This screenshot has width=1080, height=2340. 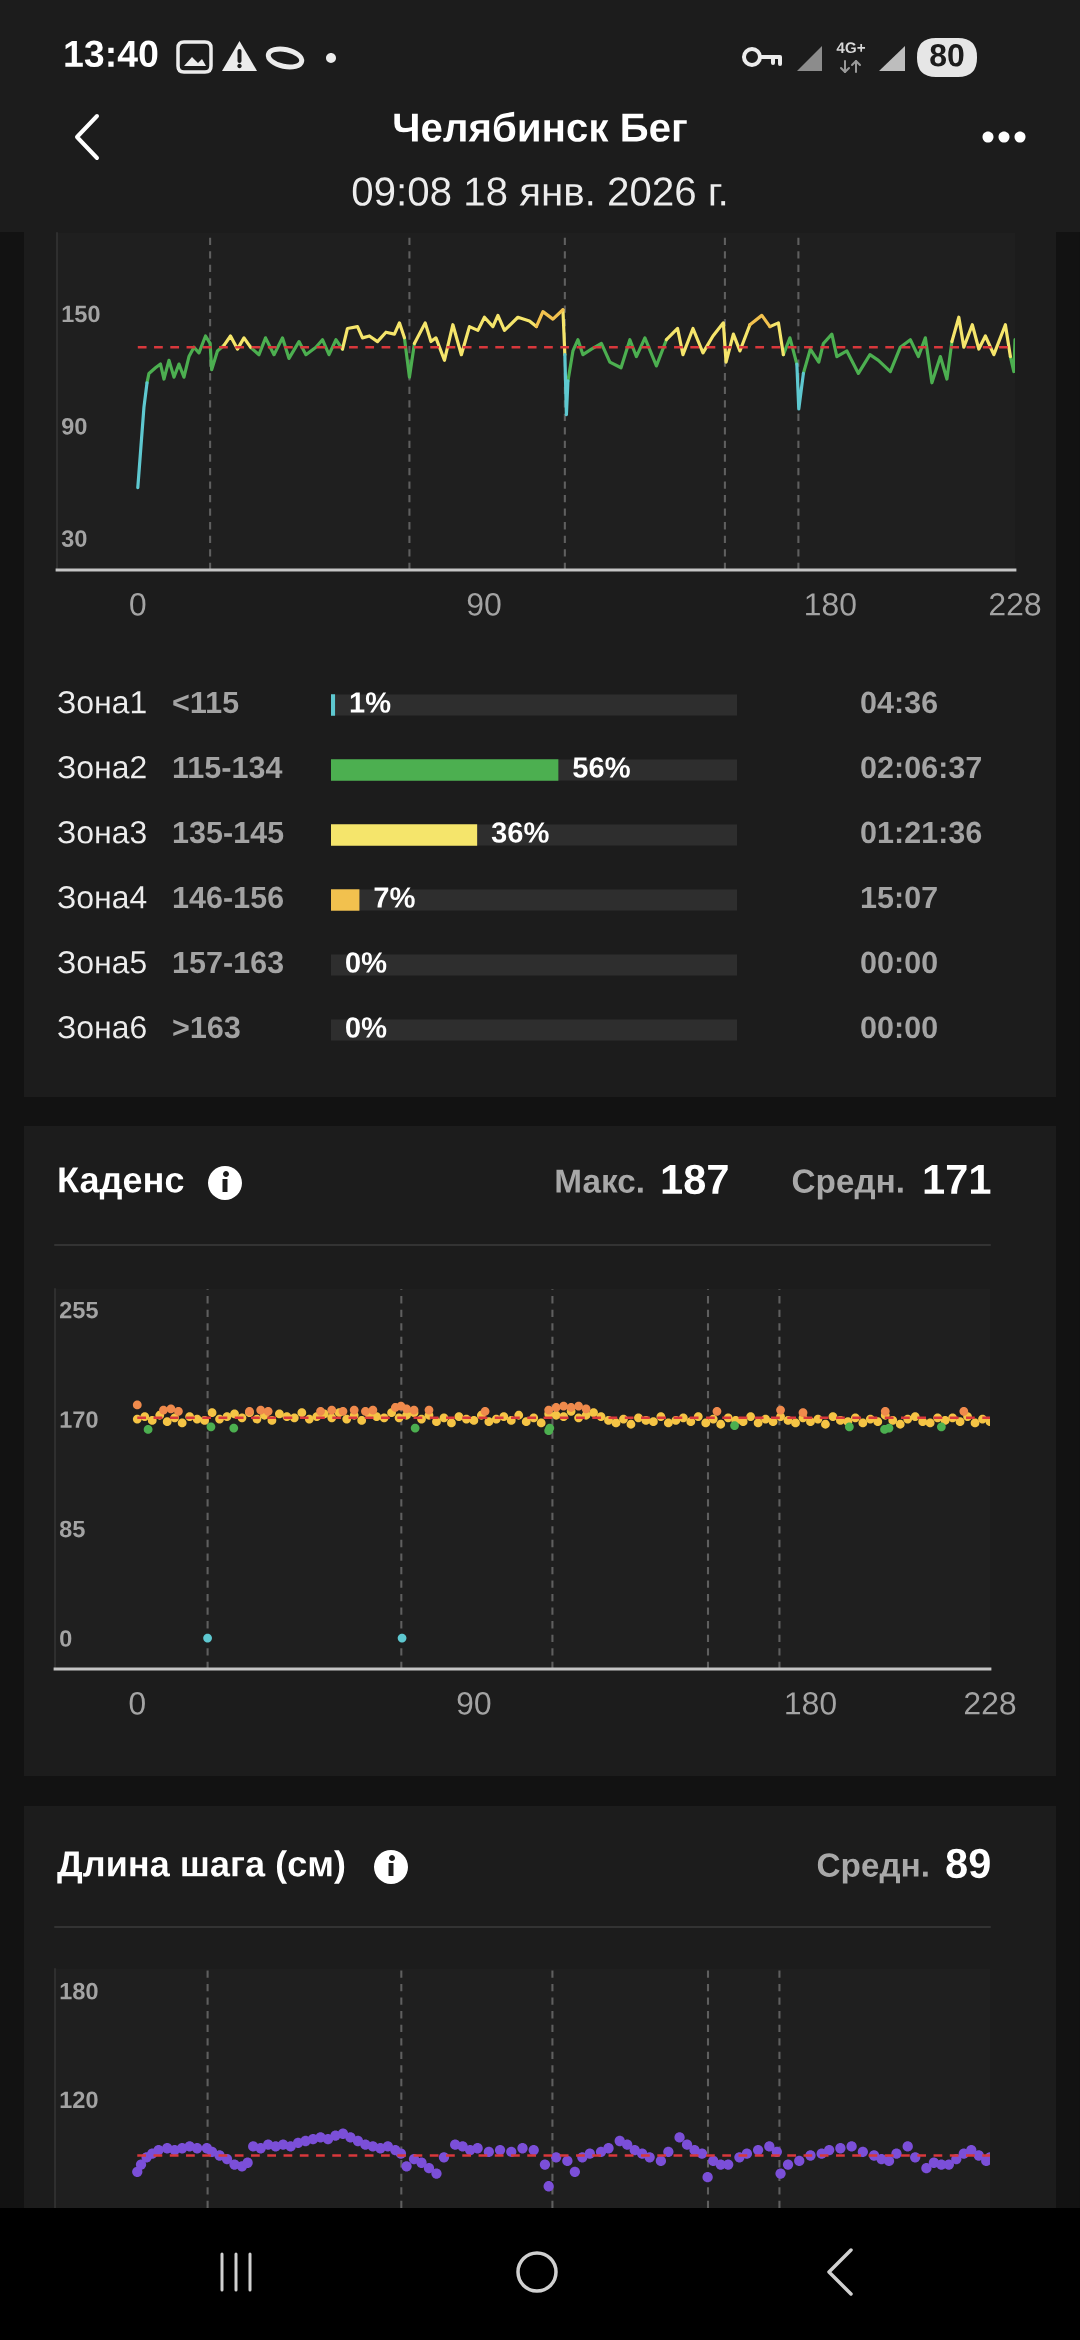 I want to click on y-tick-label: 120, so click(x=79, y=2100).